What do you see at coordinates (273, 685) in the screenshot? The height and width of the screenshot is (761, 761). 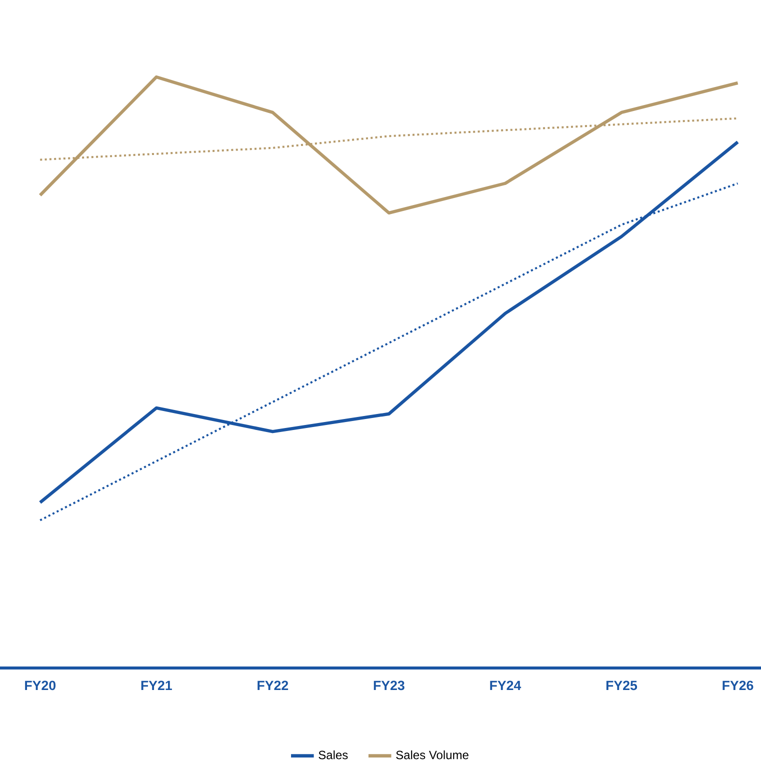 I see `x-tick-label: FY22` at bounding box center [273, 685].